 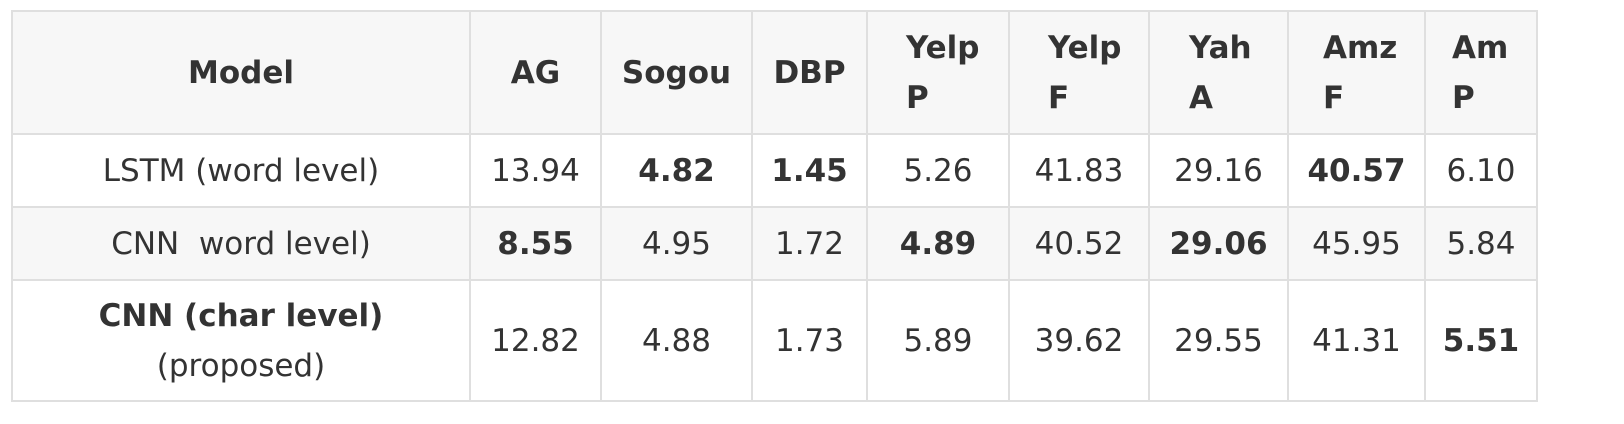 What do you see at coordinates (1218, 340) in the screenshot?
I see `value-cell: 29.55` at bounding box center [1218, 340].